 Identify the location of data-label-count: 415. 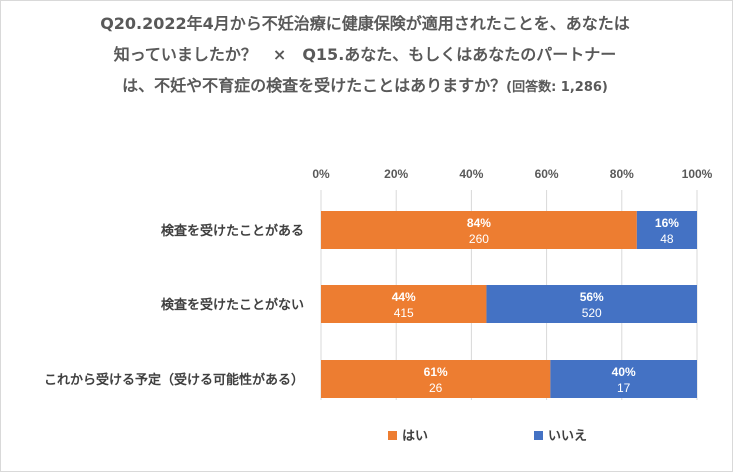
(404, 313).